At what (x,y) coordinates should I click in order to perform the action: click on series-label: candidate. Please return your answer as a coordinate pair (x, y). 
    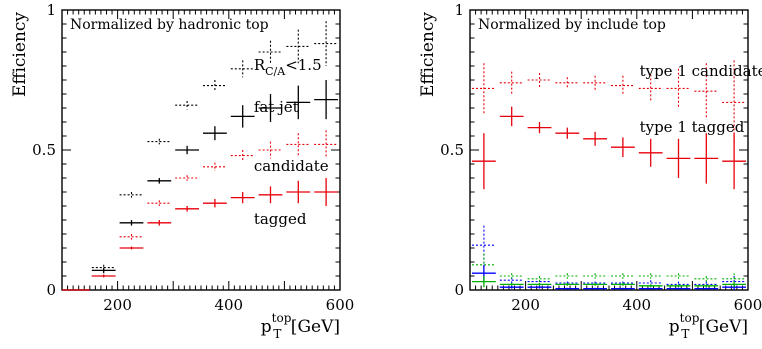
    Looking at the image, I should click on (291, 166).